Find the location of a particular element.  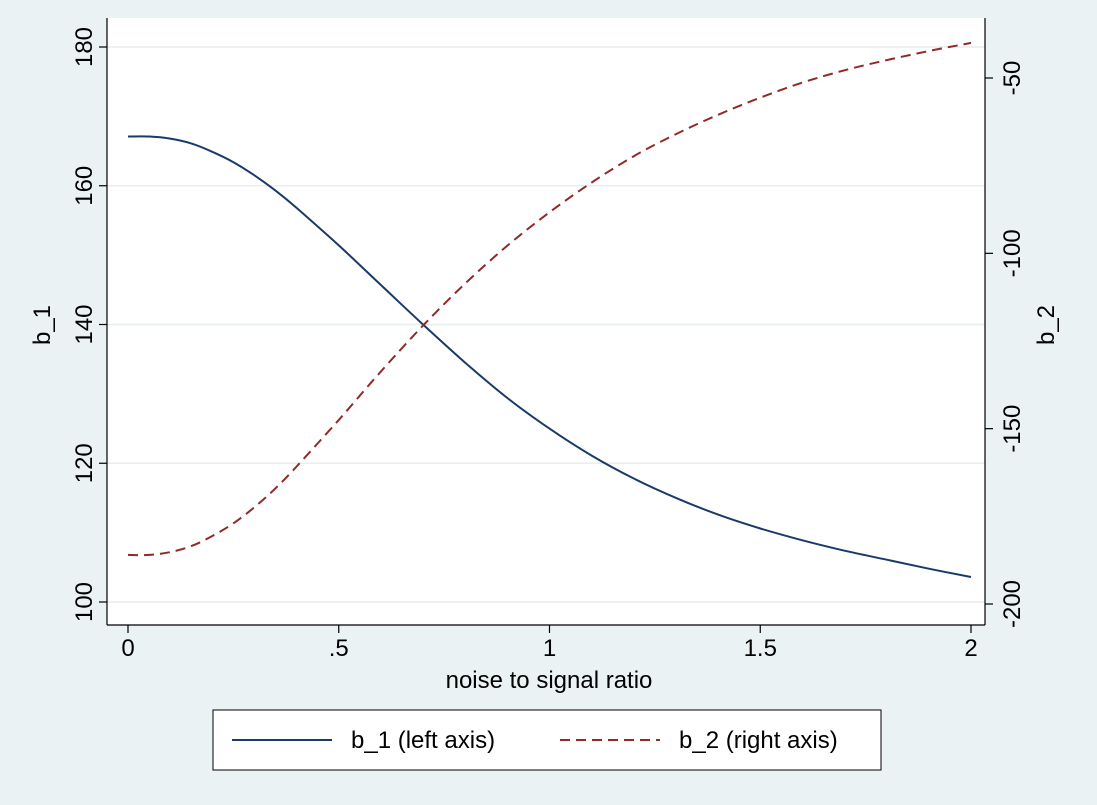

x-tick-label: 1 is located at coordinates (549, 648).